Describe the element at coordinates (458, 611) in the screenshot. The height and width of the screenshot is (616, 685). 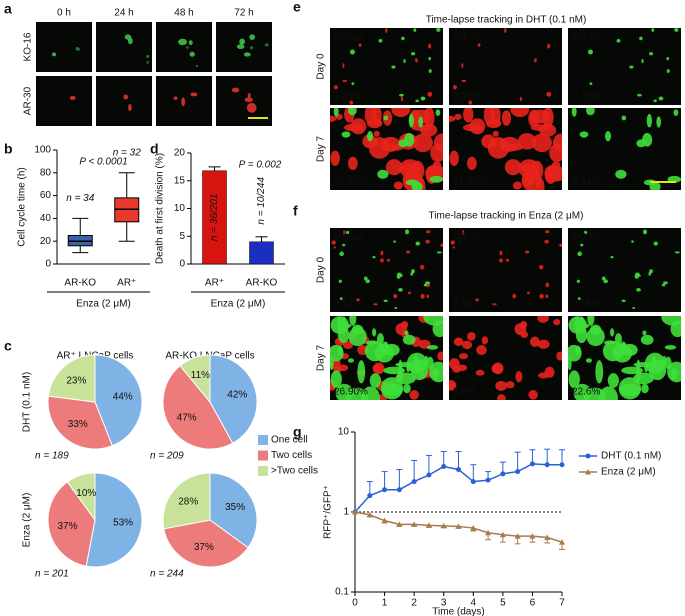
I see `x-axis-label: Time (days)` at that location.